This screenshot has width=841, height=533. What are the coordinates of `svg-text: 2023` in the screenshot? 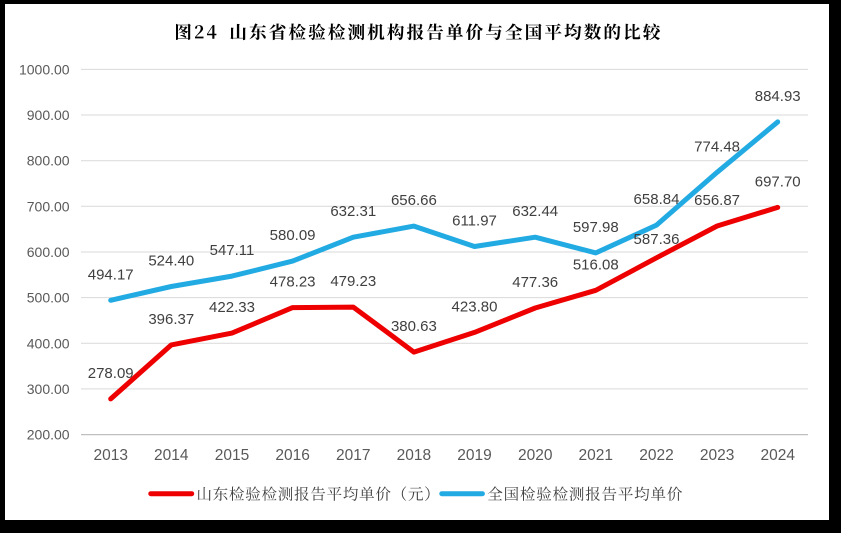 It's located at (717, 455).